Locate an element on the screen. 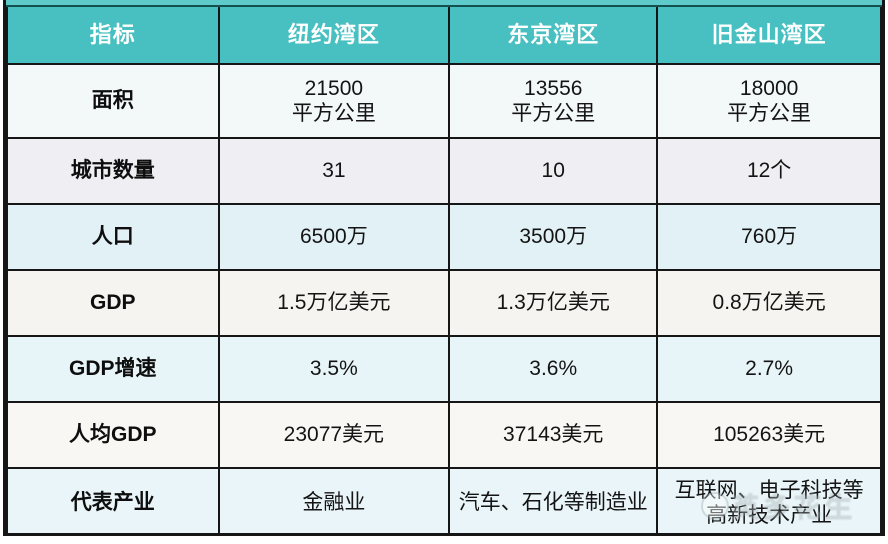 This screenshot has height=544, width=888. value-cell: 金融业 is located at coordinates (334, 500).